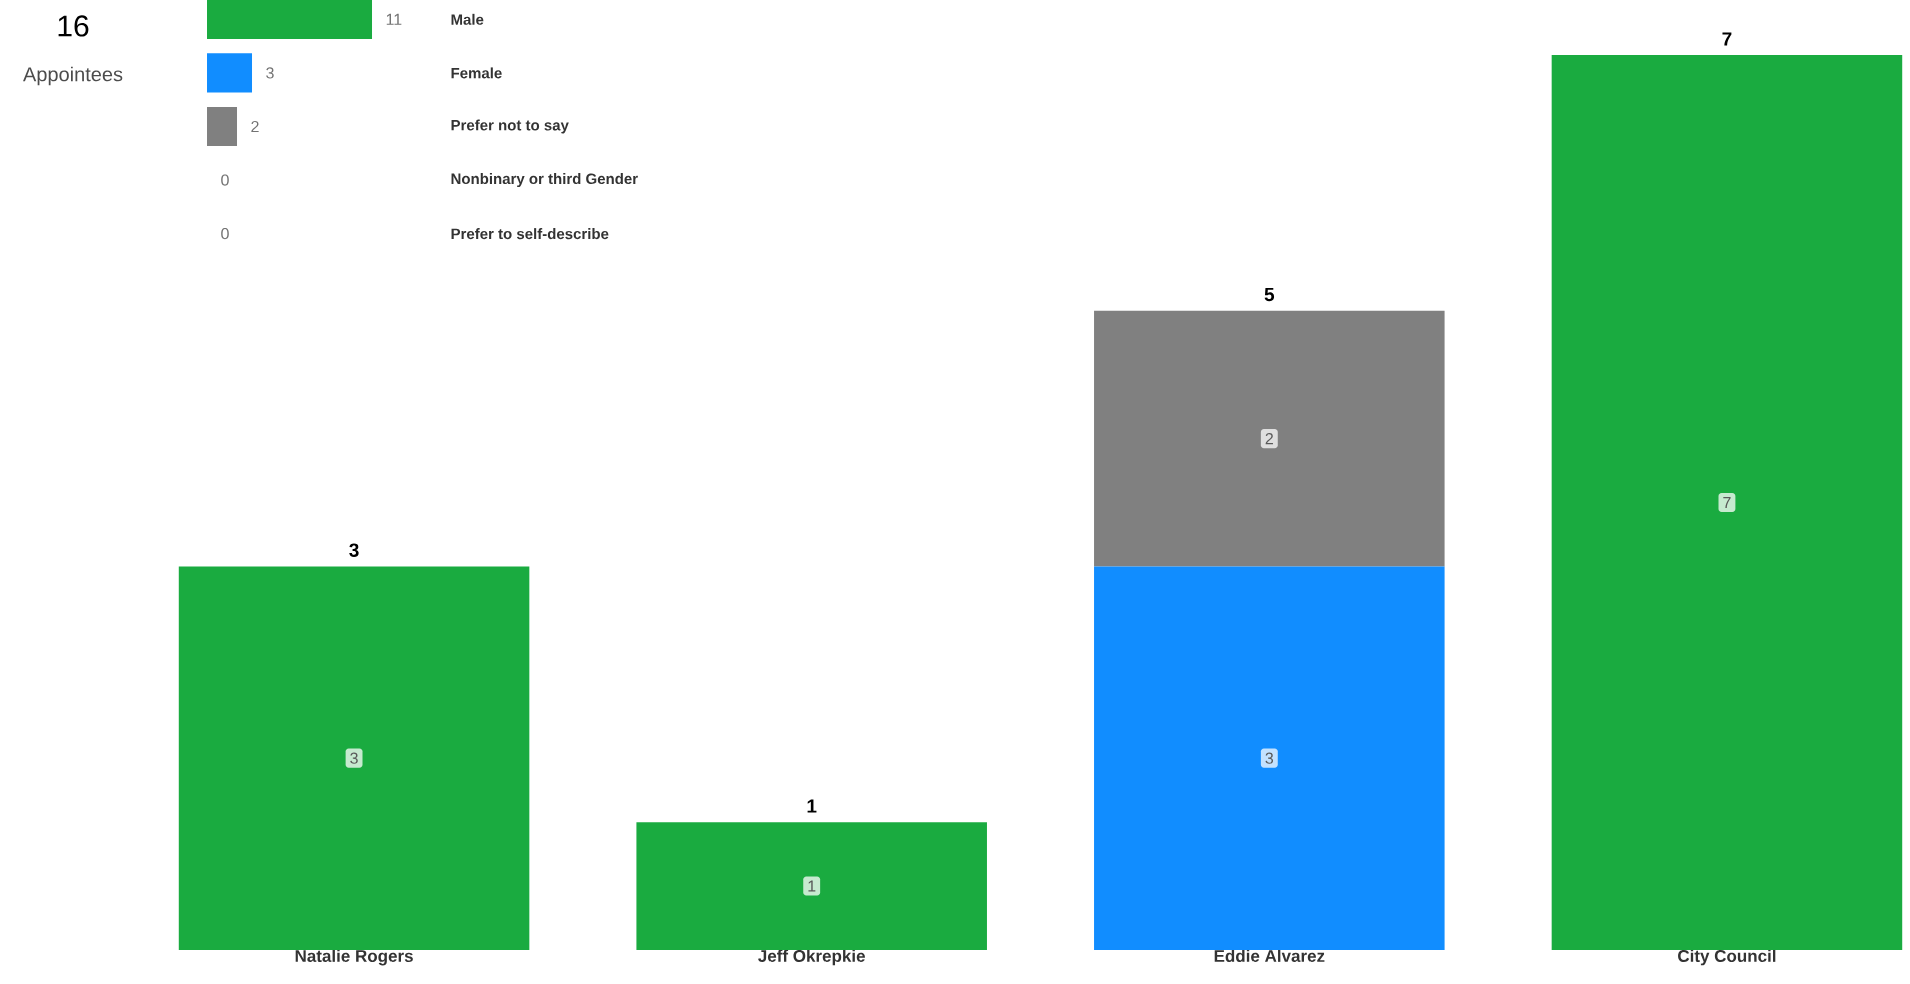 Image resolution: width=1910 pixels, height=984 pixels. I want to click on x-tick-label: Jeff Okrepkie, so click(811, 957).